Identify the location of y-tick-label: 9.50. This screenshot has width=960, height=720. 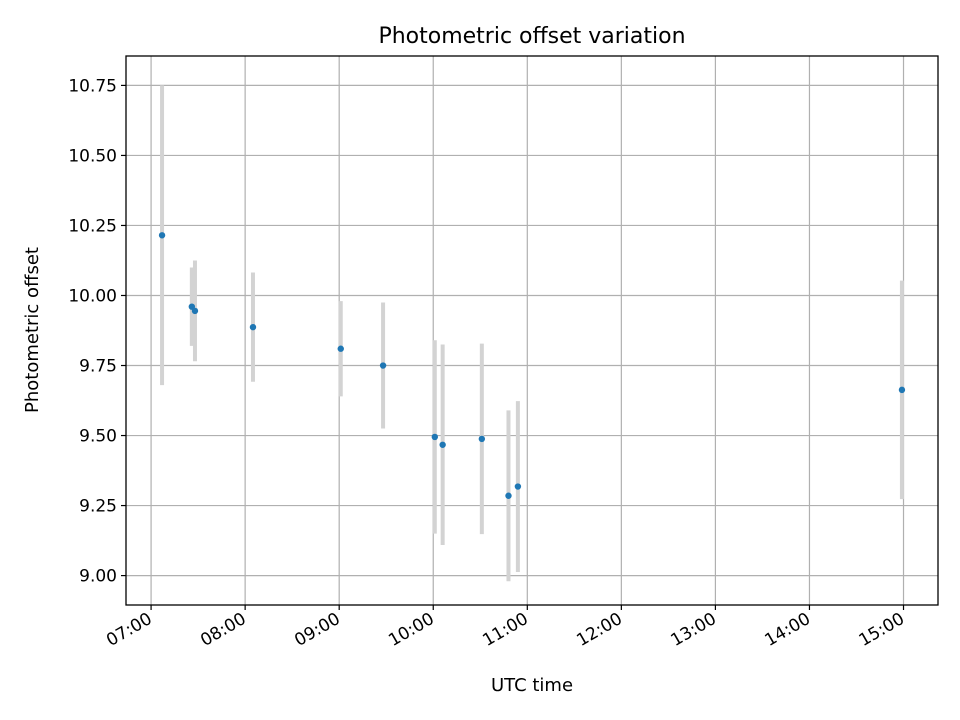
(98, 437).